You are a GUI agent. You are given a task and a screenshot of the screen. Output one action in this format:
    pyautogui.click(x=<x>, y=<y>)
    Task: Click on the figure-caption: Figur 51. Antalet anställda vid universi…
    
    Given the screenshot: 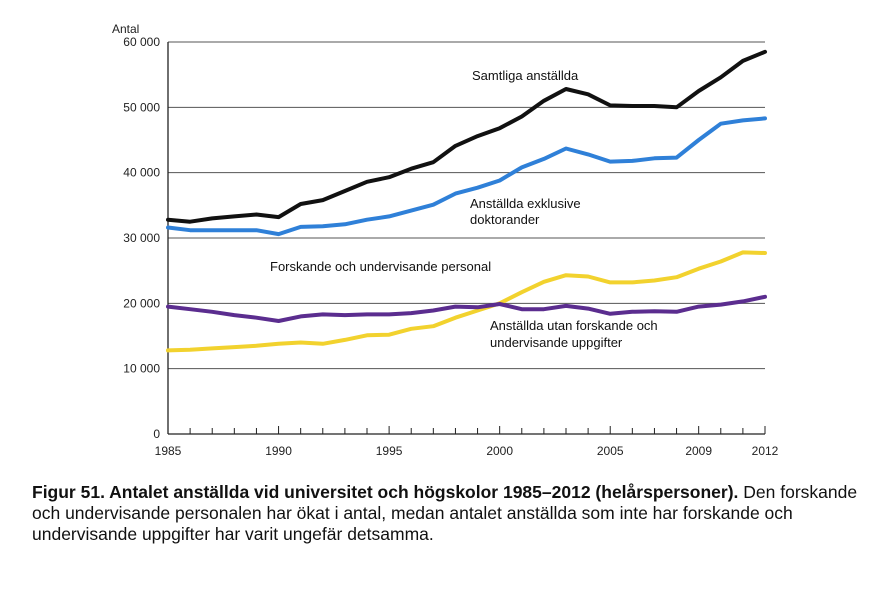 What is the action you would take?
    pyautogui.click(x=452, y=513)
    